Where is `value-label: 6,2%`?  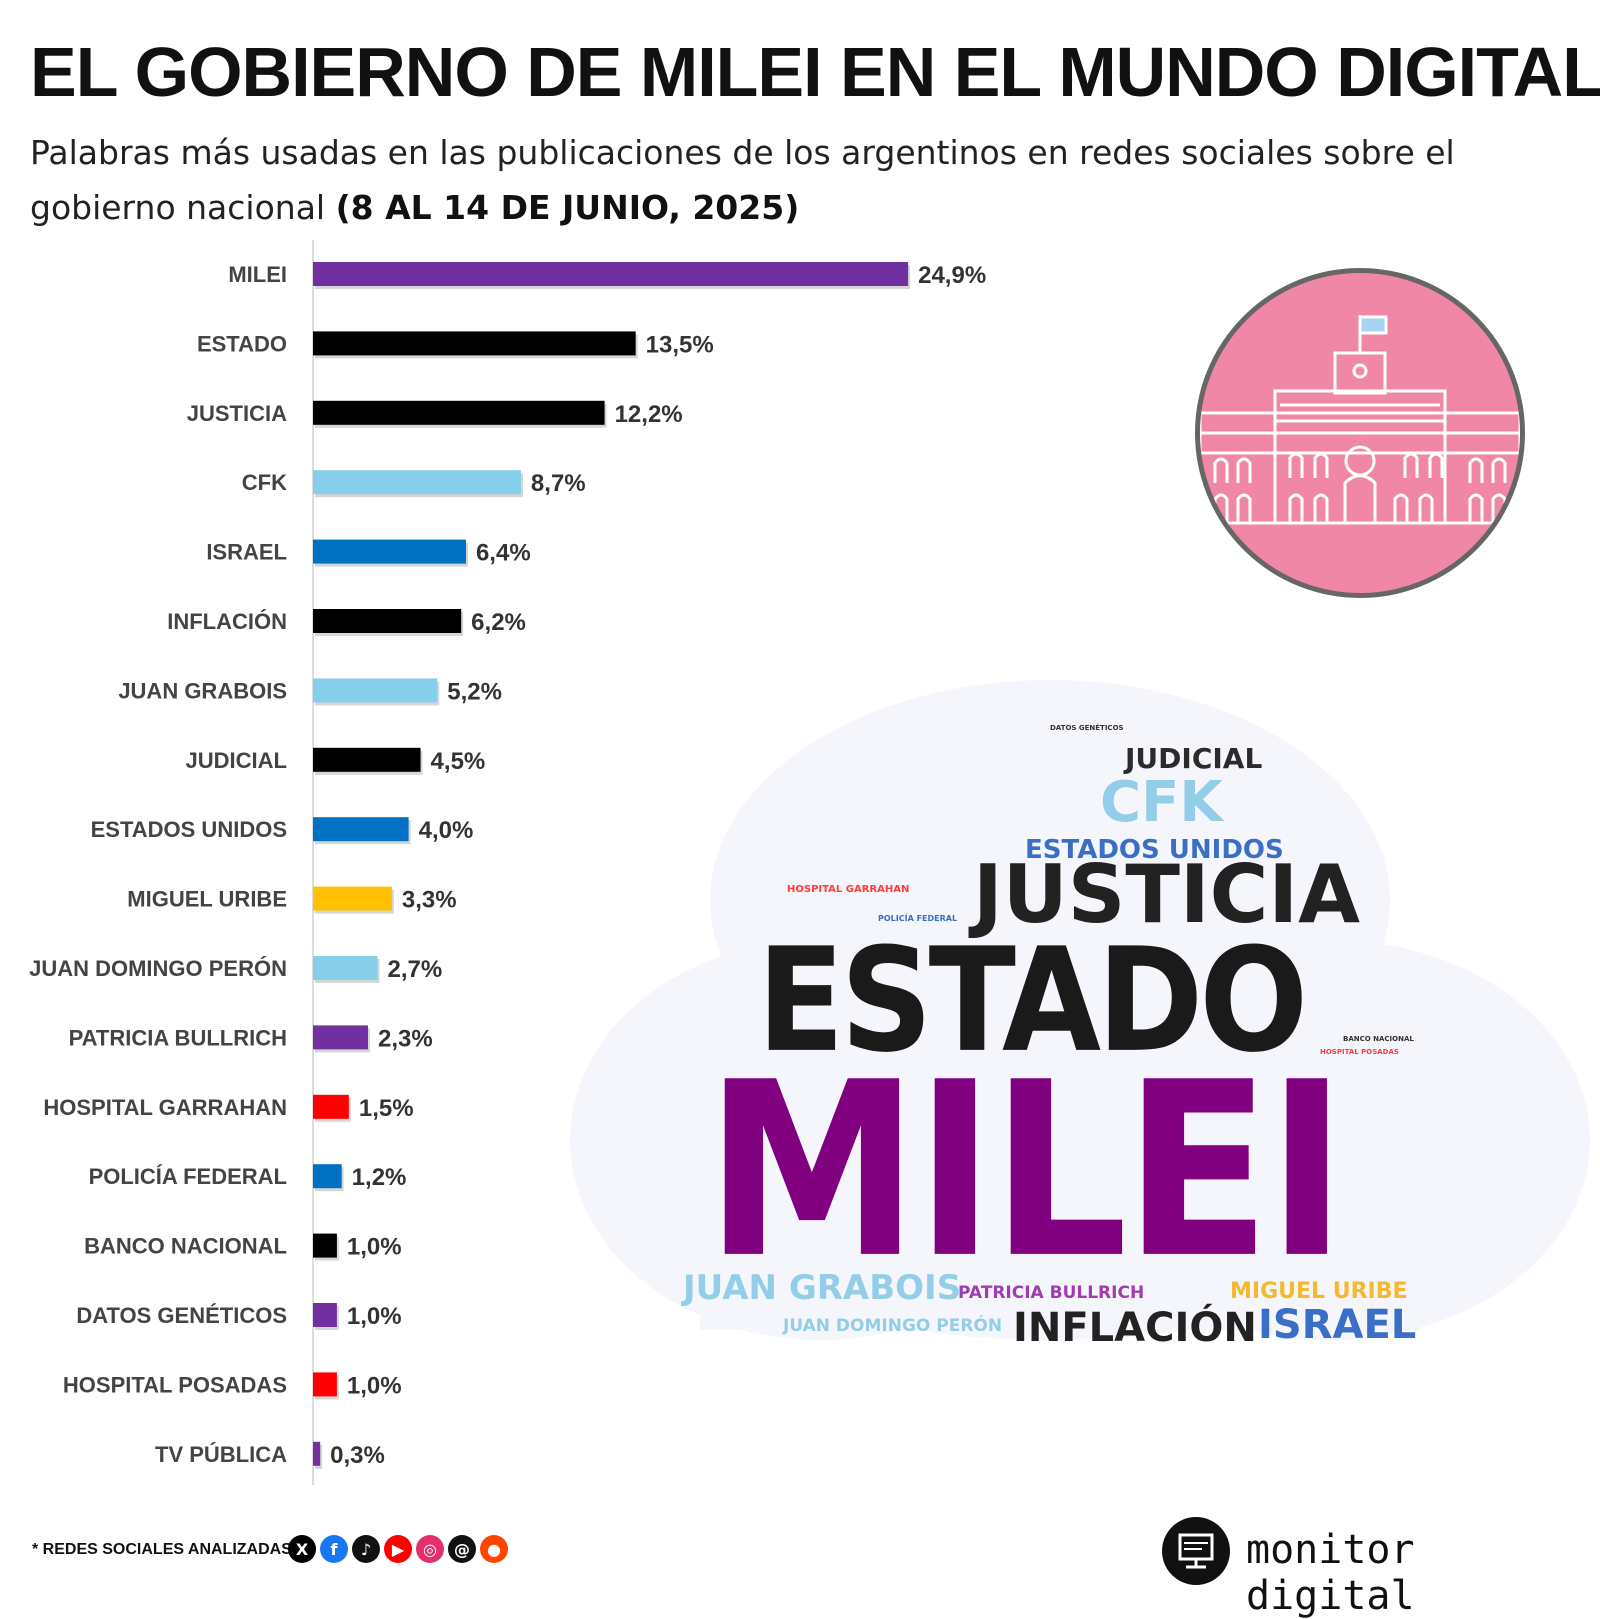
value-label: 6,2% is located at coordinates (498, 622).